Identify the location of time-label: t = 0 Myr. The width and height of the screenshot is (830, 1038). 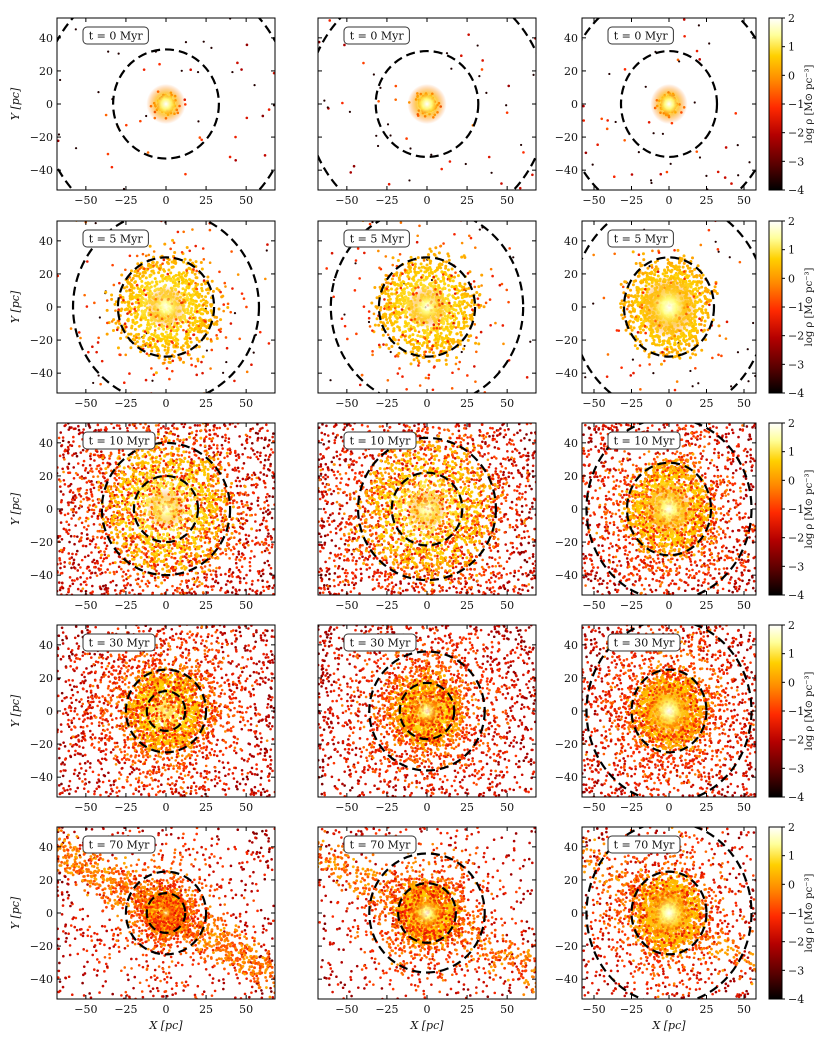
(377, 36).